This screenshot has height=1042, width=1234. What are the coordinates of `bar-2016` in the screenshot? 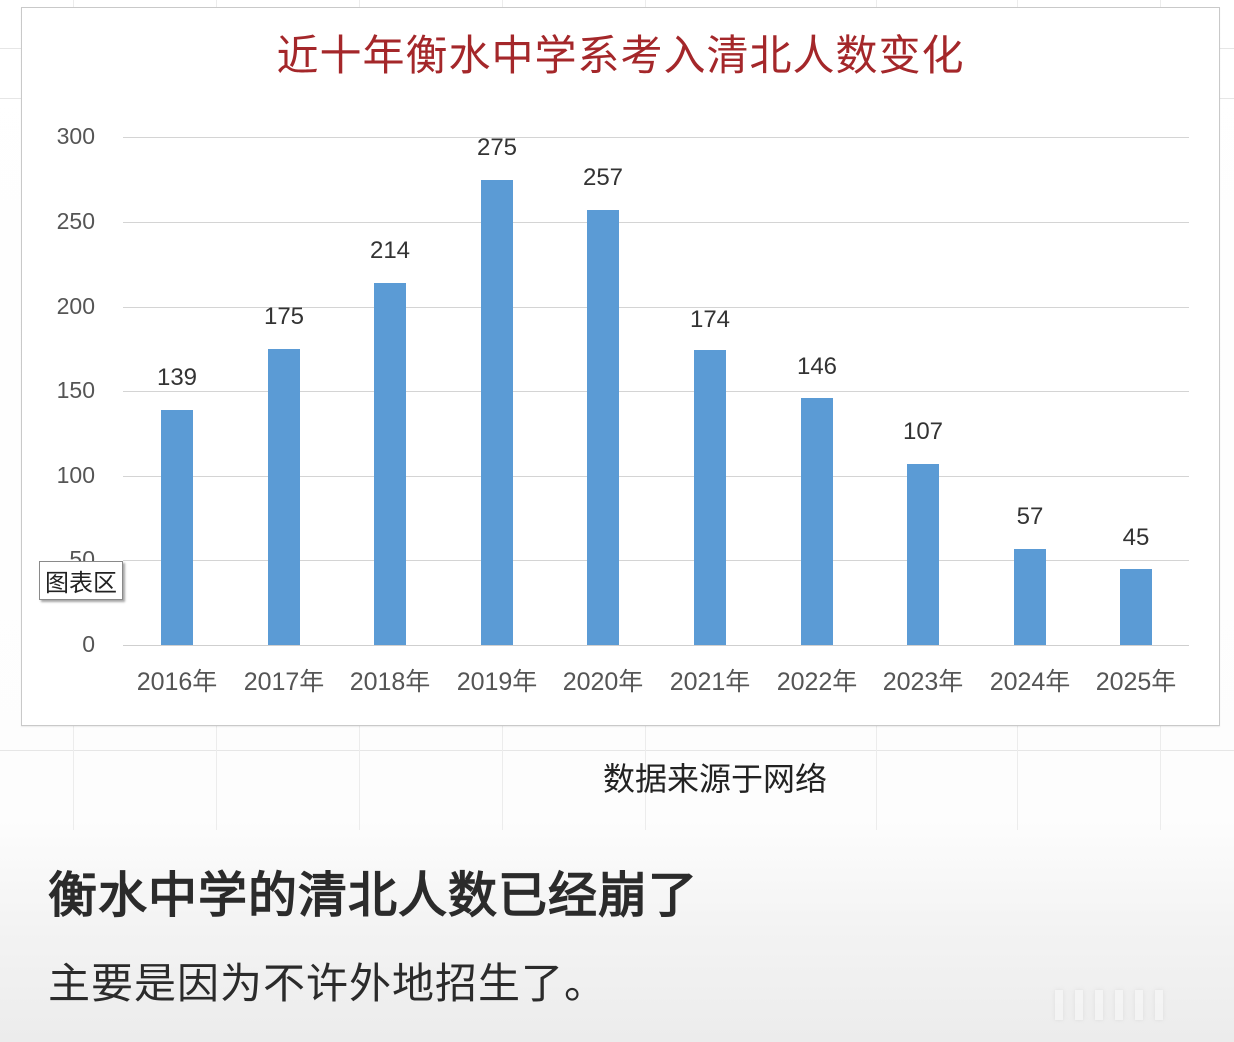 It's located at (177, 527).